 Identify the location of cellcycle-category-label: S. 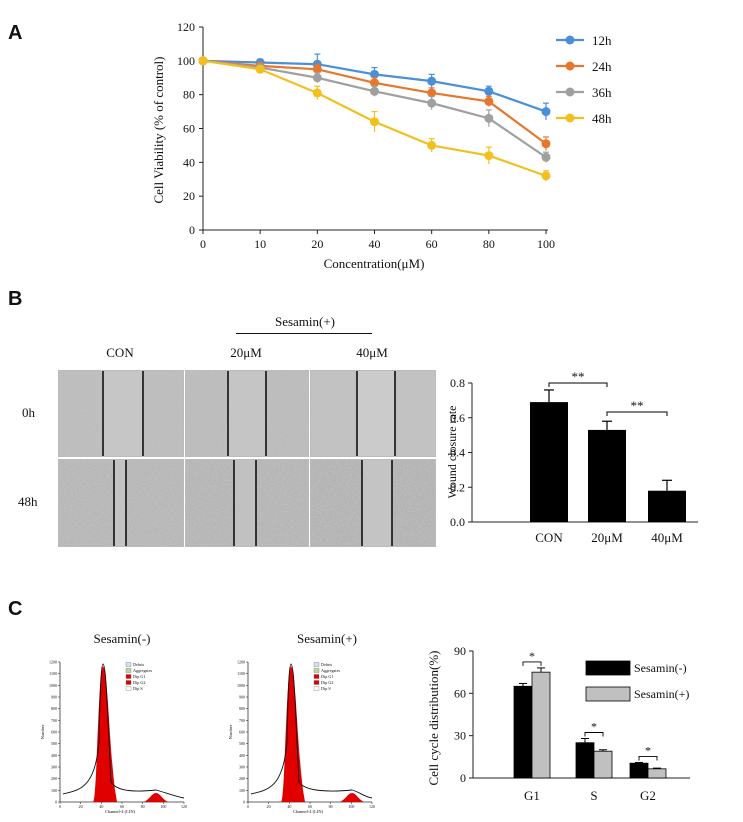
(593, 795).